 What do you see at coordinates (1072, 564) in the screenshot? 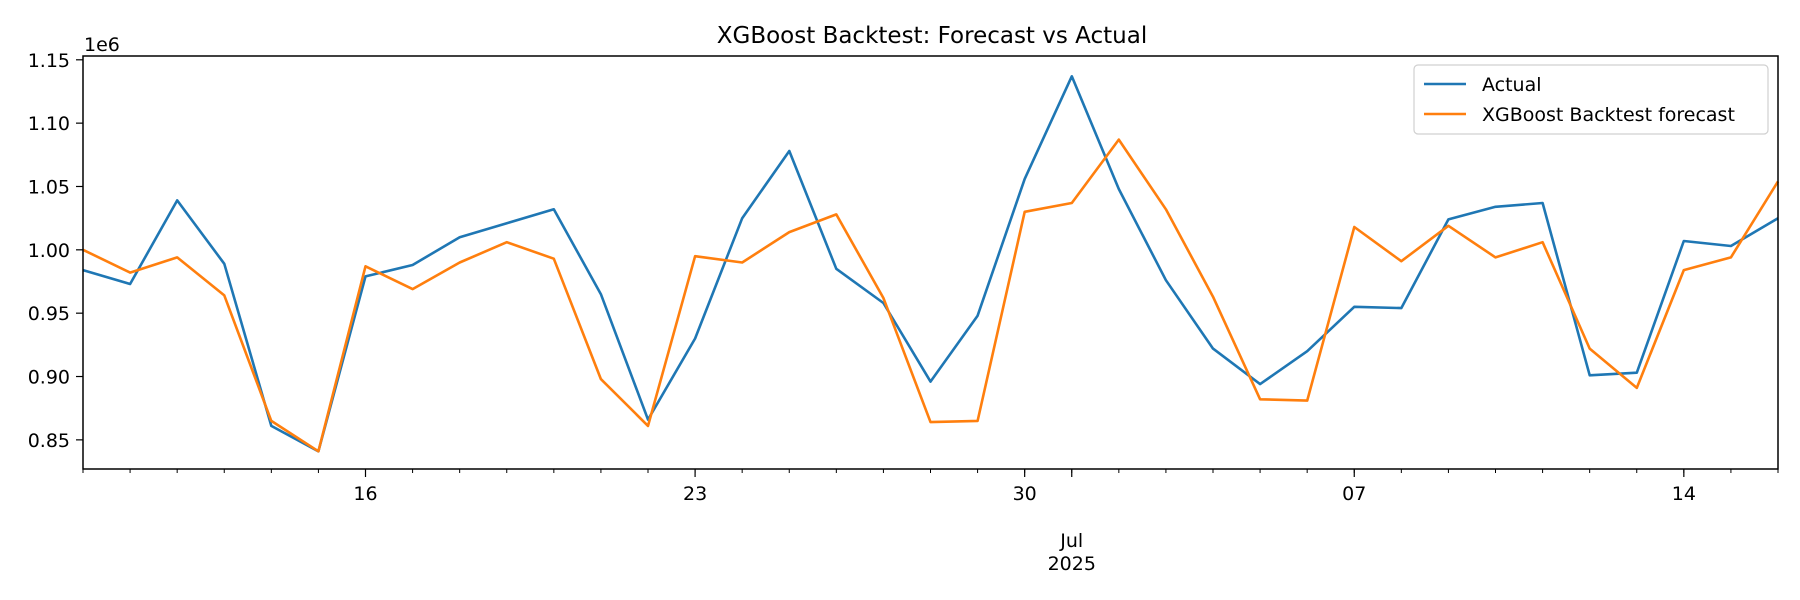
I see `x-tick-sublabel: 2025` at bounding box center [1072, 564].